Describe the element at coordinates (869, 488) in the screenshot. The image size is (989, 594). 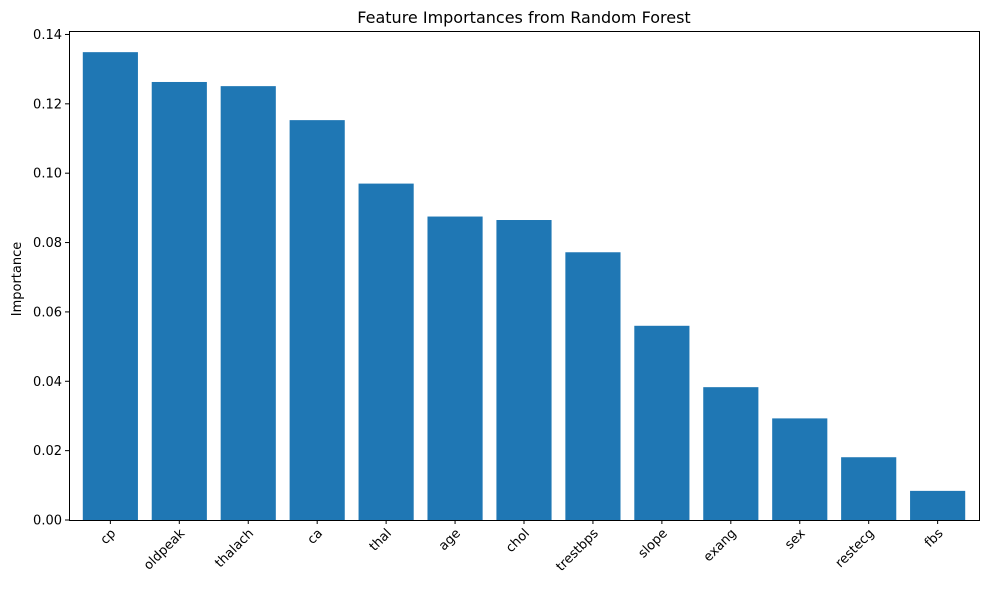
I see `bar-restecg` at that location.